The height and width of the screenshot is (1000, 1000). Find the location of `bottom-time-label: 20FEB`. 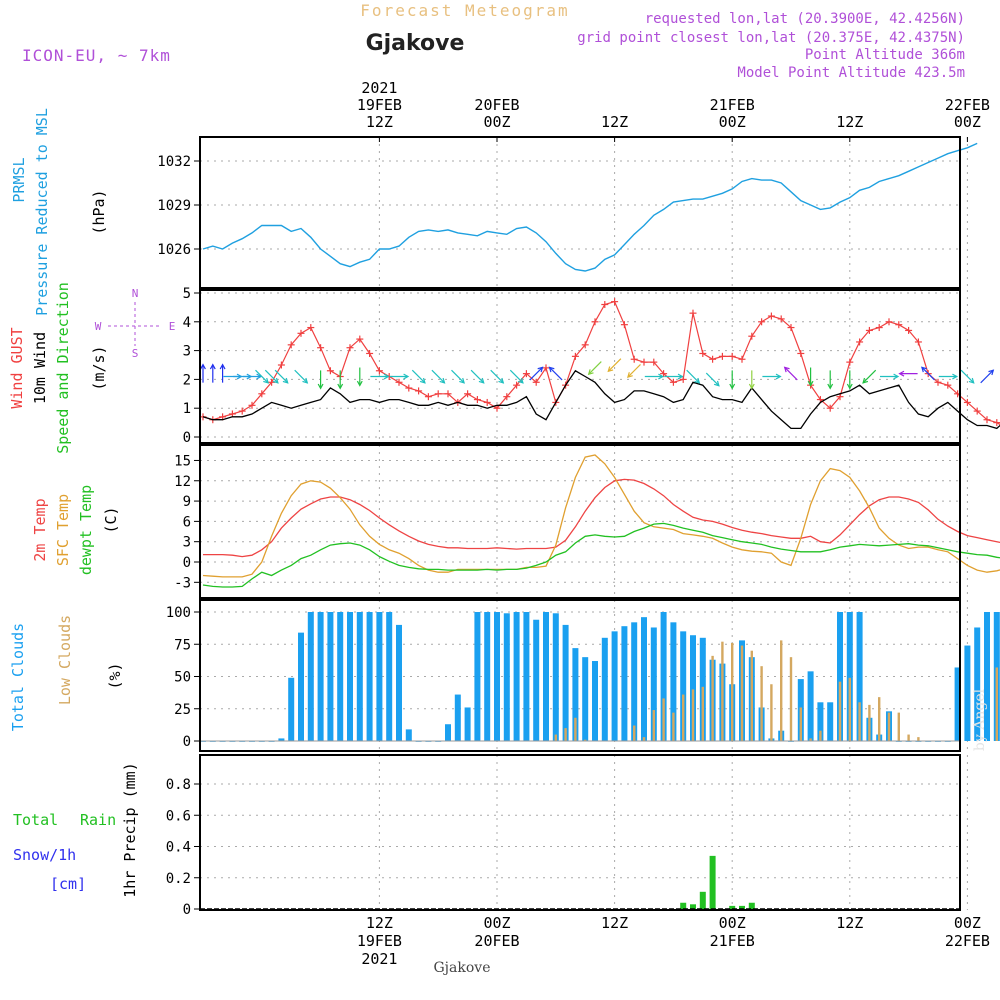

bottom-time-label: 20FEB is located at coordinates (496, 941).